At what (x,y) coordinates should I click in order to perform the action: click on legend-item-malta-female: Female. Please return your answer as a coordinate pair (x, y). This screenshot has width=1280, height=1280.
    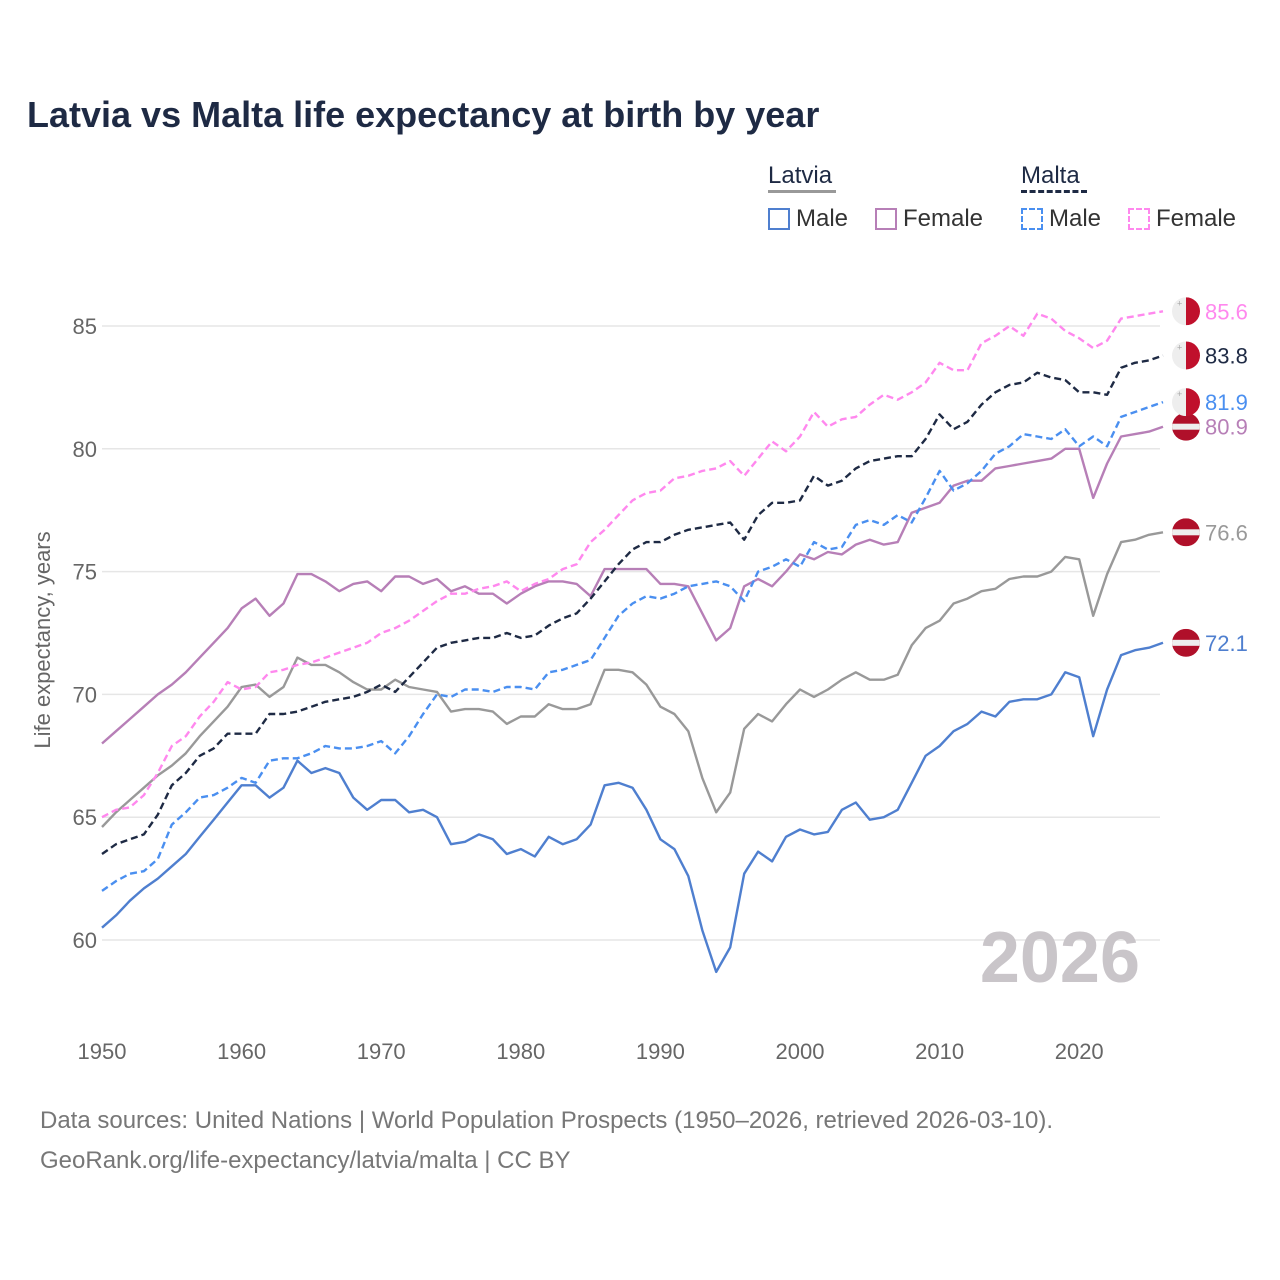
    Looking at the image, I should click on (1182, 219).